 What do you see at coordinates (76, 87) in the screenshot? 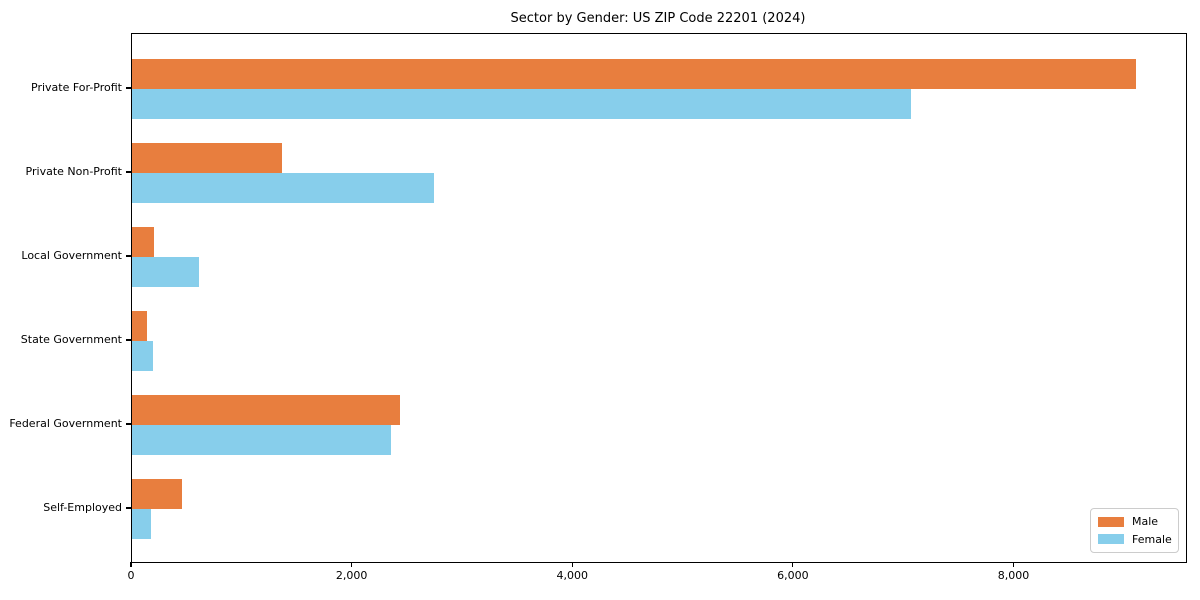
I see `y-tick-label: Private For-Profit` at bounding box center [76, 87].